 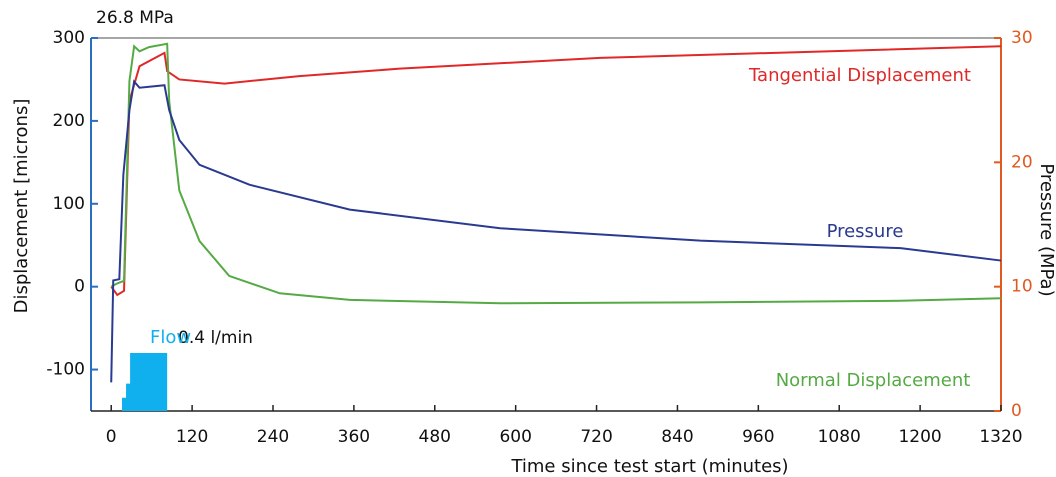 I want to click on y2-tick-label: 10, so click(x=1022, y=287).